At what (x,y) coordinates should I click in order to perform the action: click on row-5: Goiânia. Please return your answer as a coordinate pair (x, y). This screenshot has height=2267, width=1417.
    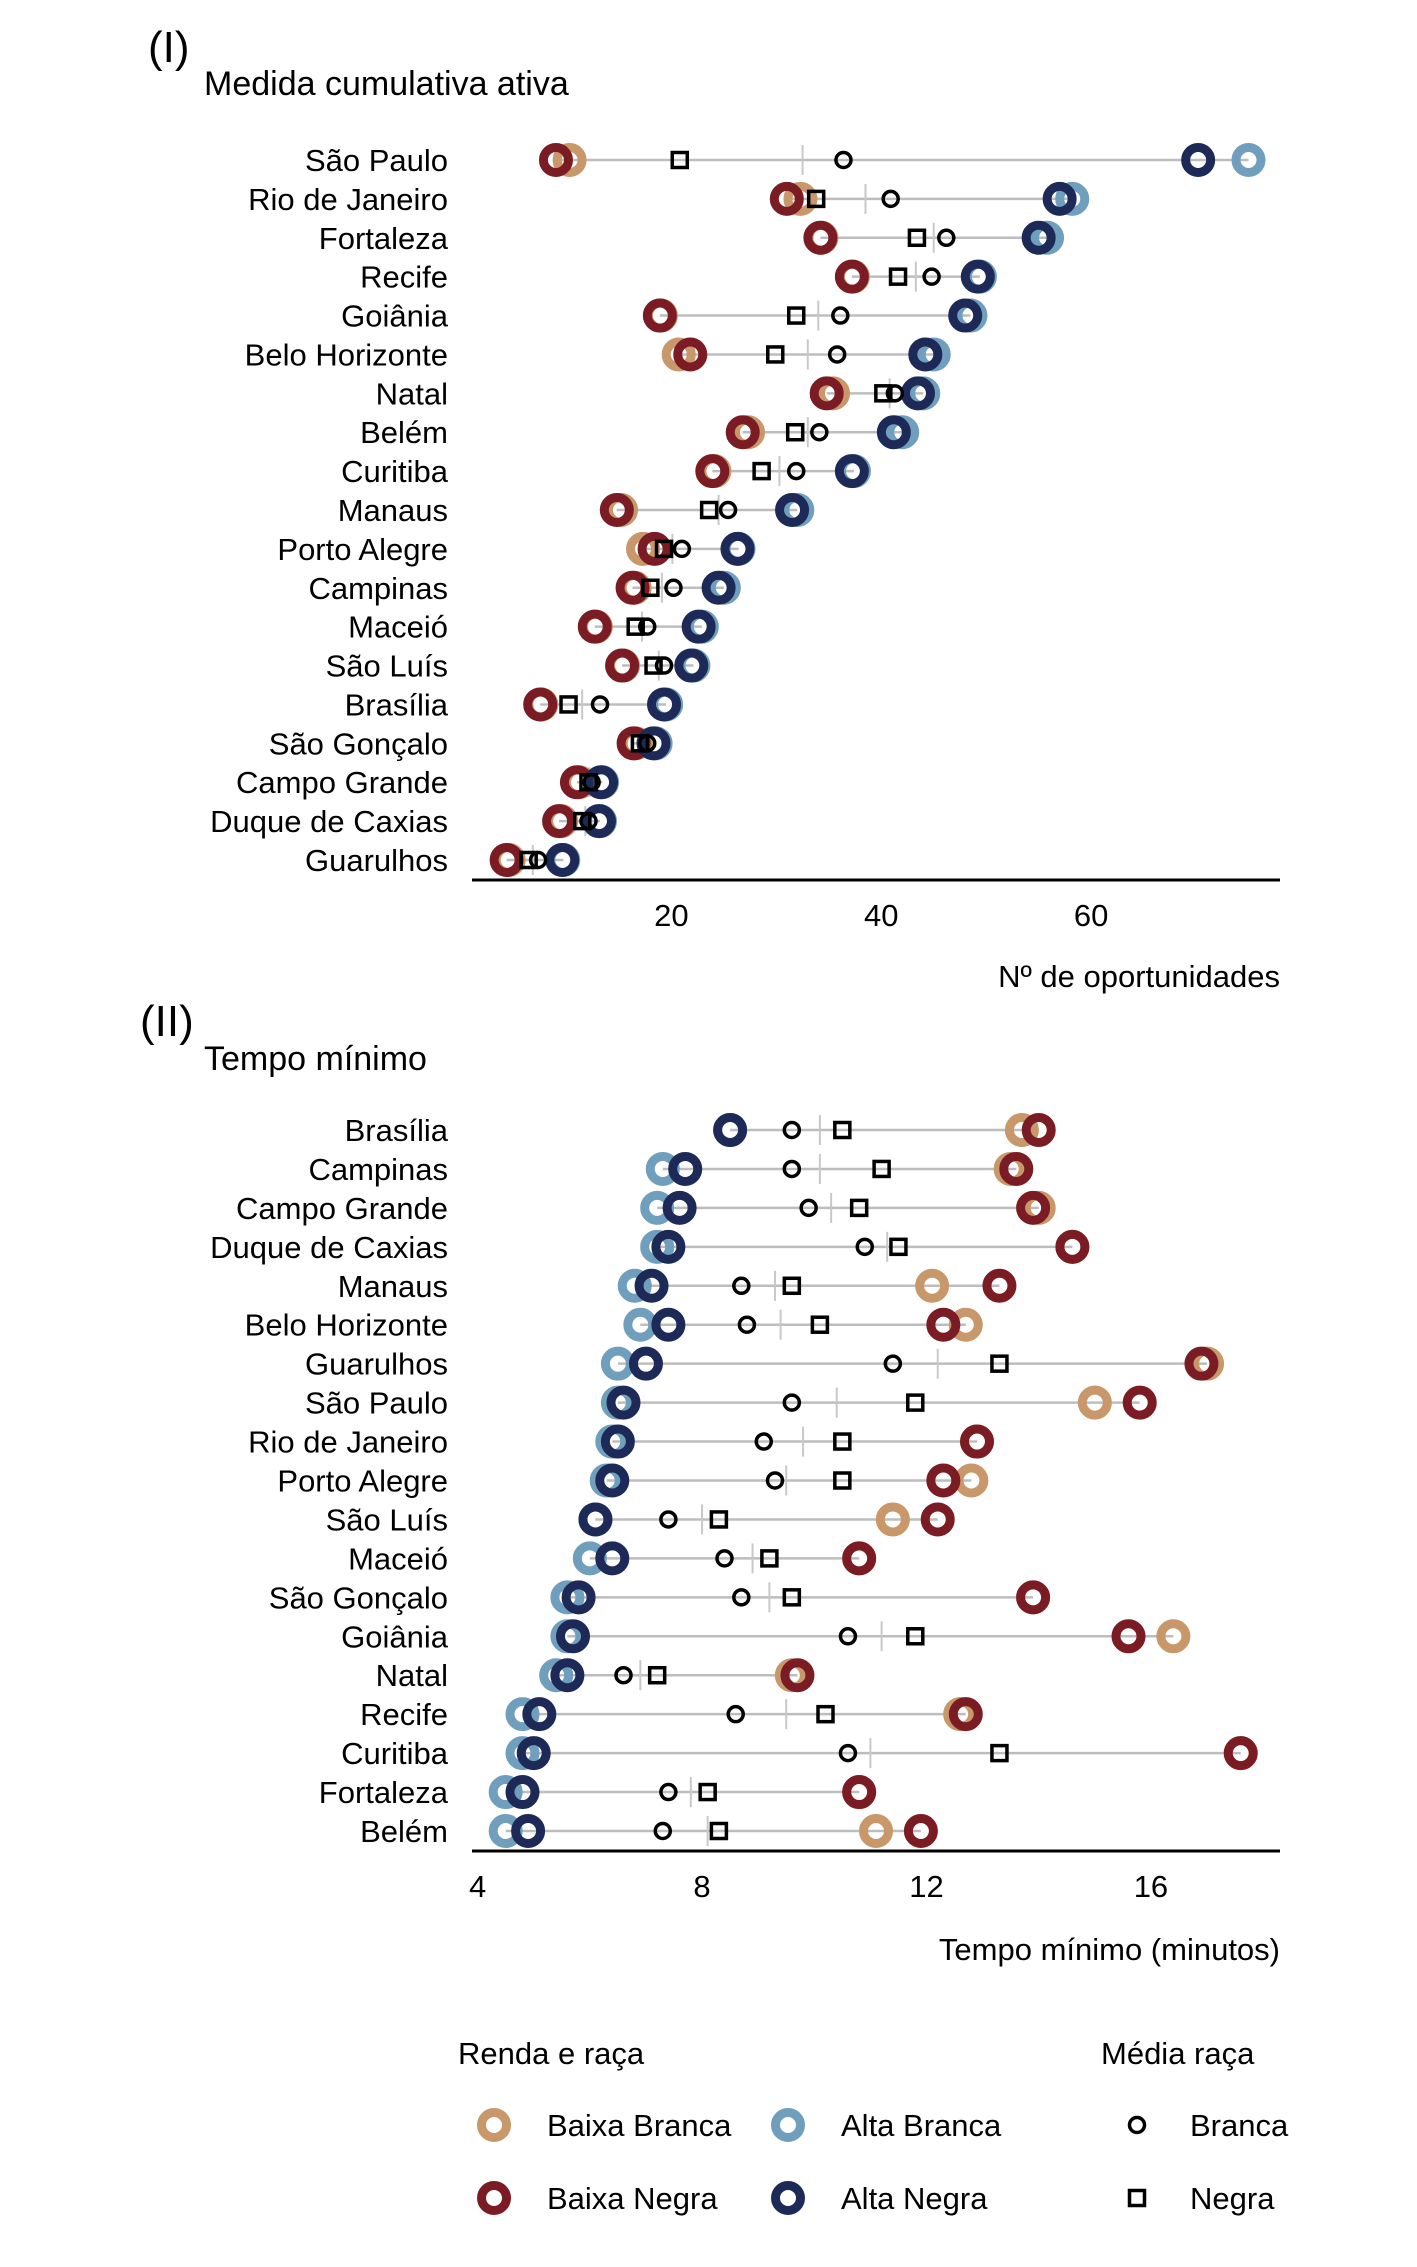
    Looking at the image, I should click on (664, 316).